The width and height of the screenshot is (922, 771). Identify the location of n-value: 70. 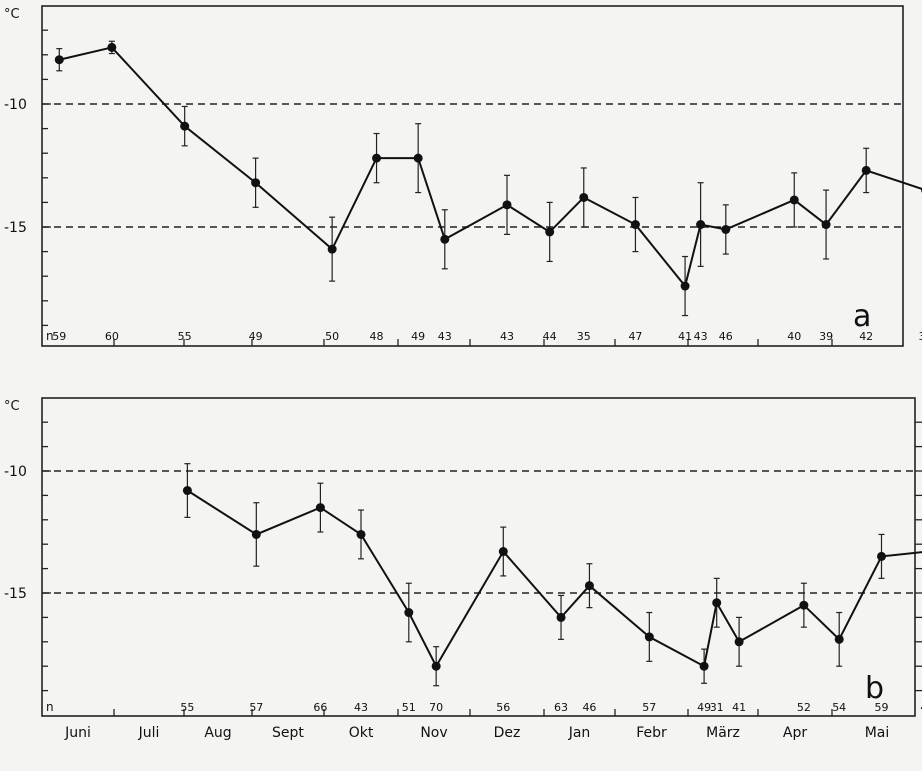
(436, 707).